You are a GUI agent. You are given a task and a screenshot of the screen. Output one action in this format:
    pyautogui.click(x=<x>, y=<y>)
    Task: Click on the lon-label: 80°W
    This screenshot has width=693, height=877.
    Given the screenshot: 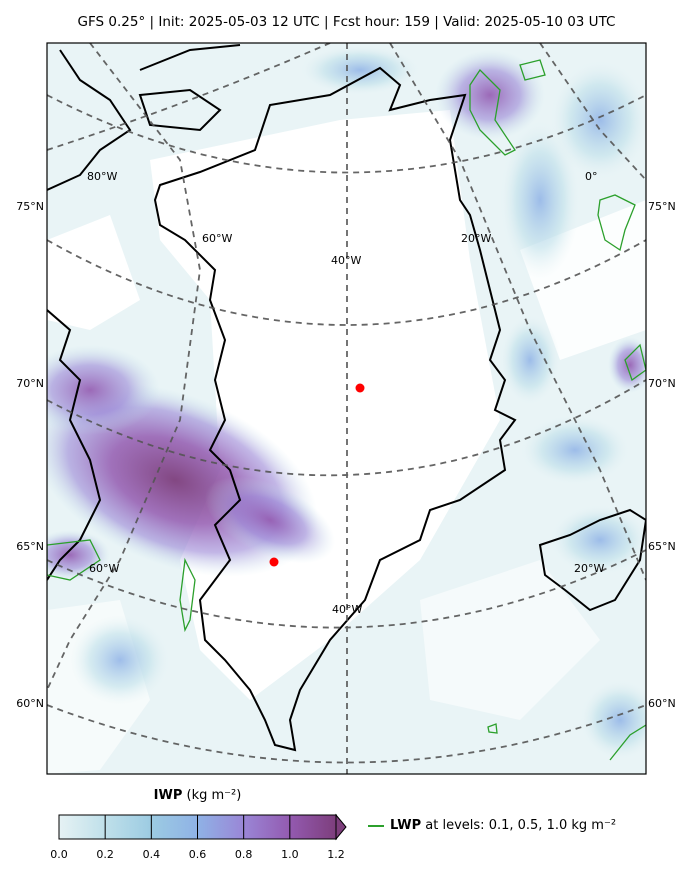 What is the action you would take?
    pyautogui.click(x=102, y=176)
    